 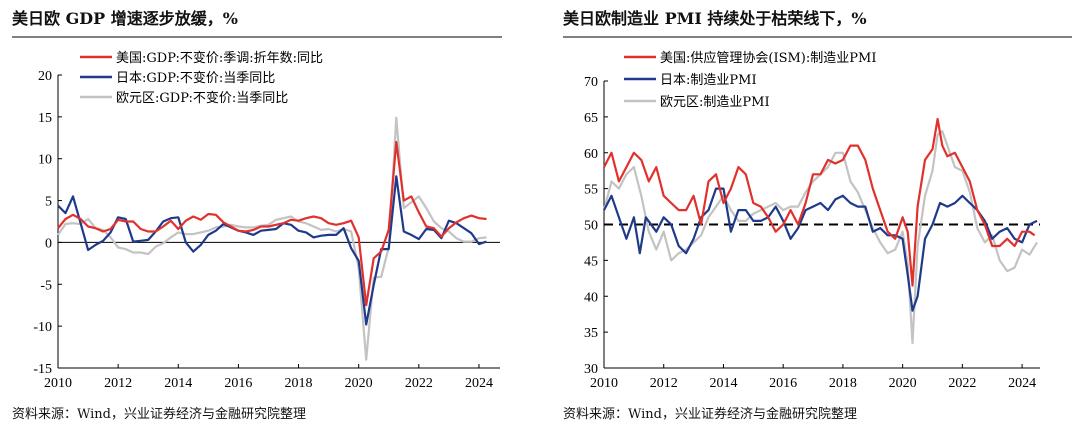 What do you see at coordinates (299, 383) in the screenshot?
I see `gdp-x-tick-label: 2018` at bounding box center [299, 383].